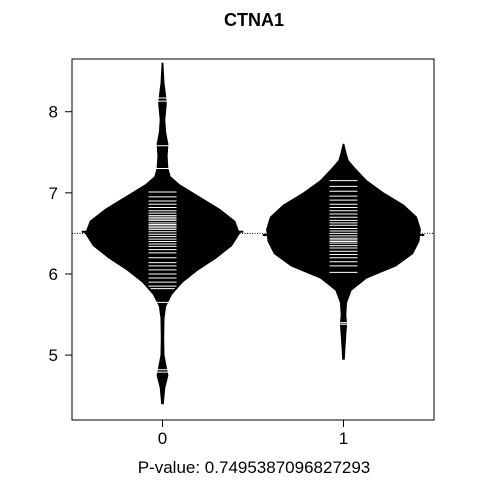 The height and width of the screenshot is (480, 480). I want to click on y-axis: 5 6 7 8, so click(60, 234).